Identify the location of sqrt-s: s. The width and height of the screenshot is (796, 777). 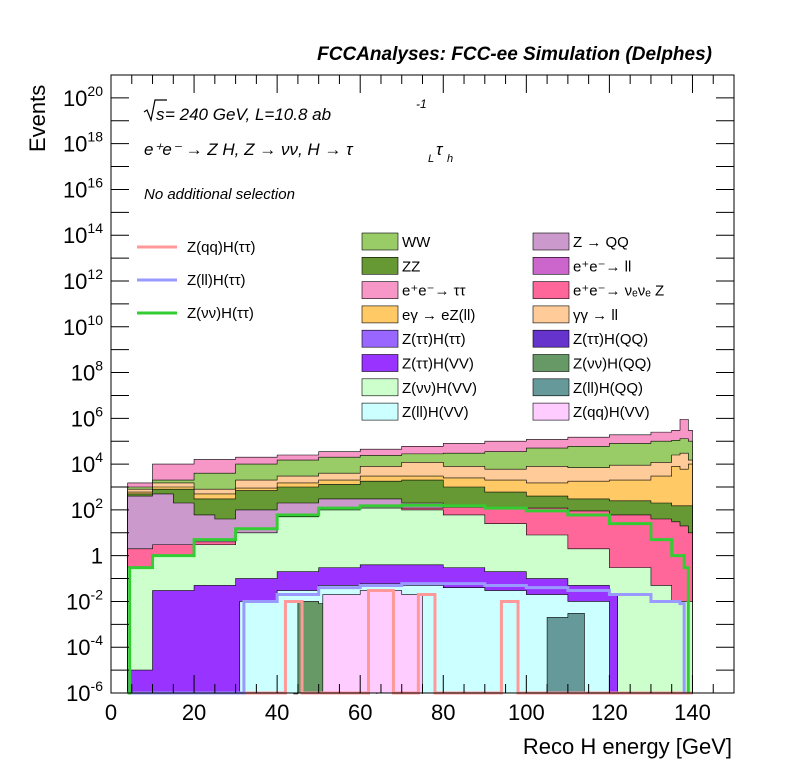
(160, 114).